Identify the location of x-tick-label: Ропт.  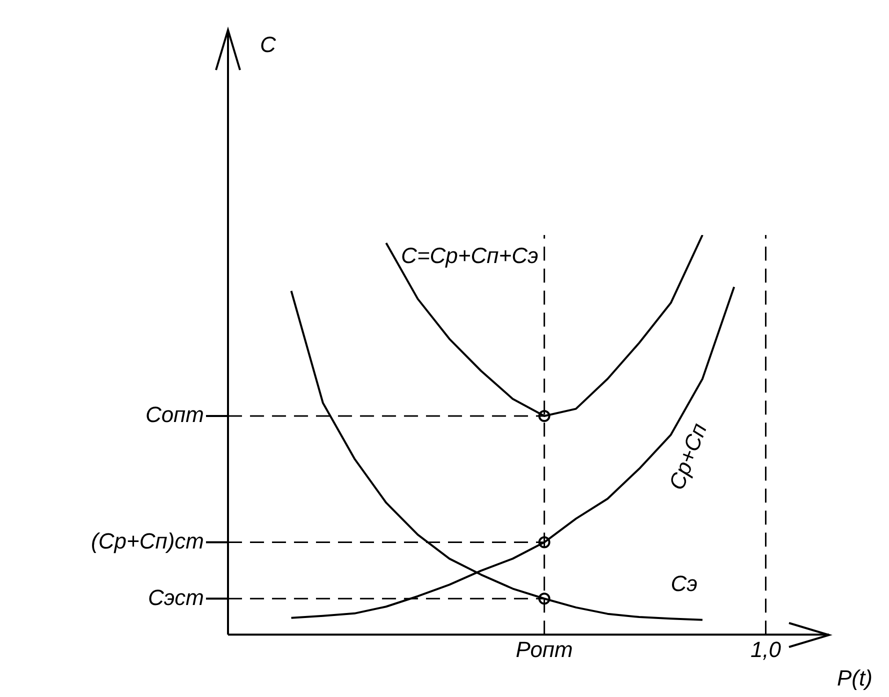
(544, 649).